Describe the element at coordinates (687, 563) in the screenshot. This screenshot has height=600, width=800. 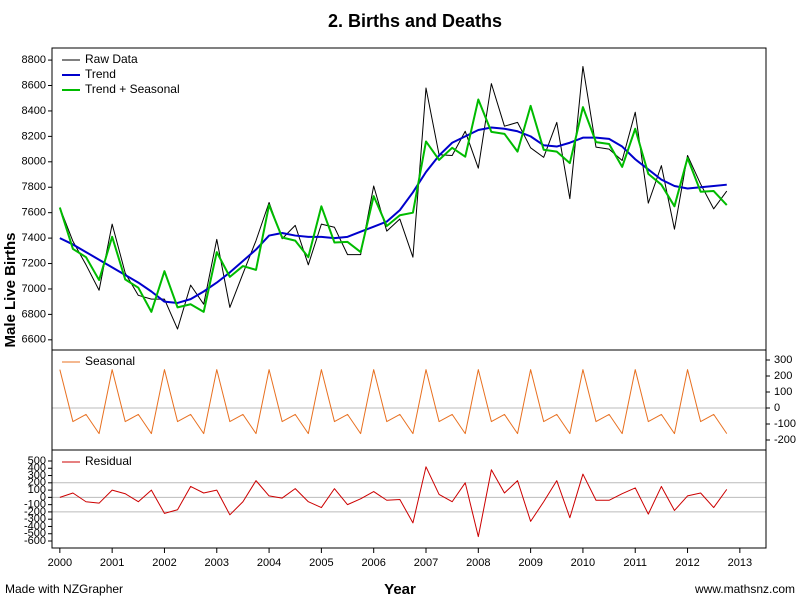
I see `x-tick-label: 2012` at that location.